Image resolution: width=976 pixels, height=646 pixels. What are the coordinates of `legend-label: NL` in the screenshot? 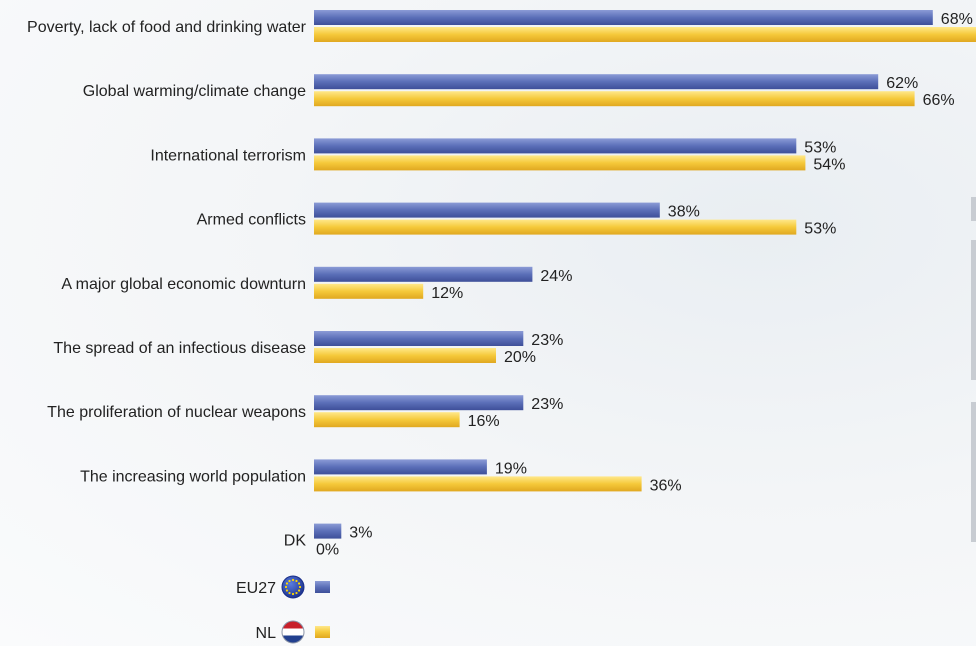 It's located at (266, 633).